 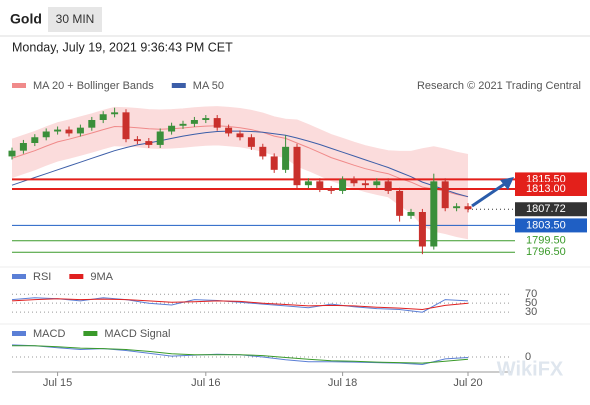 What do you see at coordinates (49, 334) in the screenshot?
I see `legend-label: MACD` at bounding box center [49, 334].